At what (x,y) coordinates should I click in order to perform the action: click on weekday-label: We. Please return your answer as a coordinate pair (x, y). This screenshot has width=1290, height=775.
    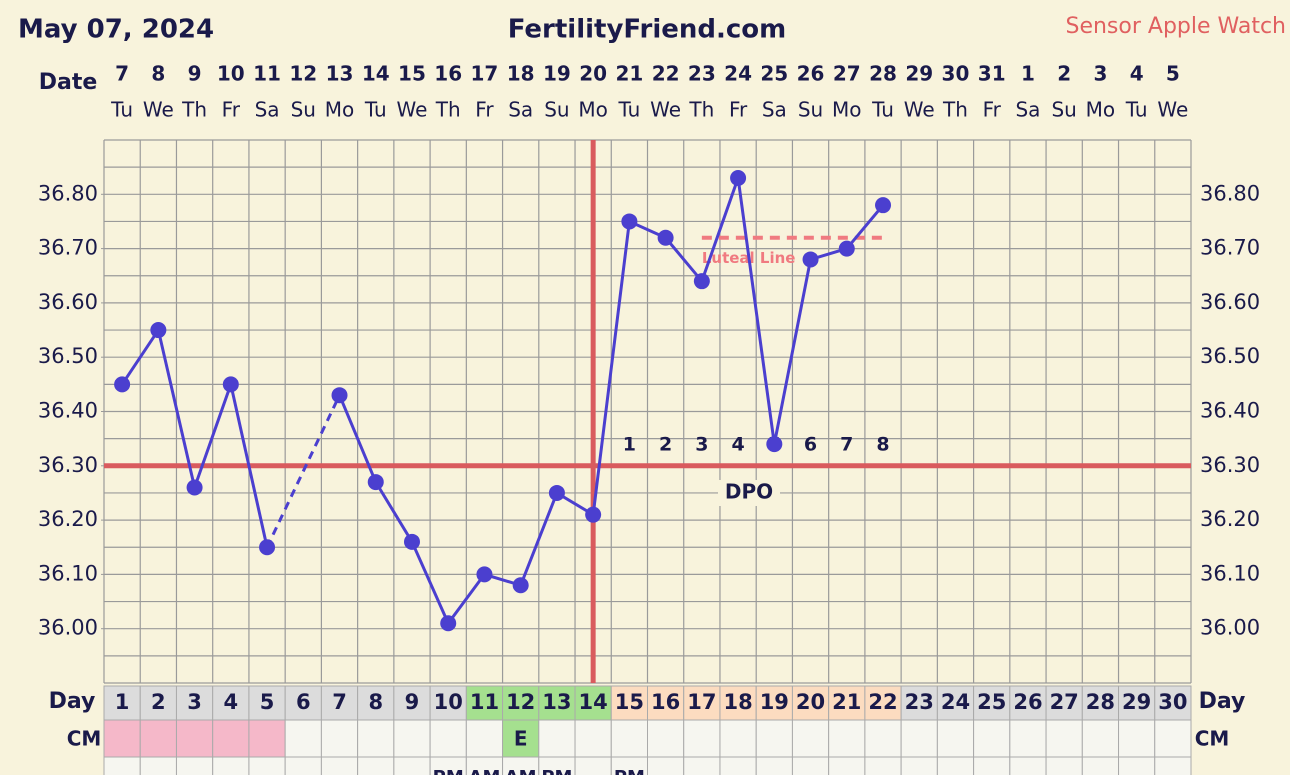
    Looking at the image, I should click on (158, 110).